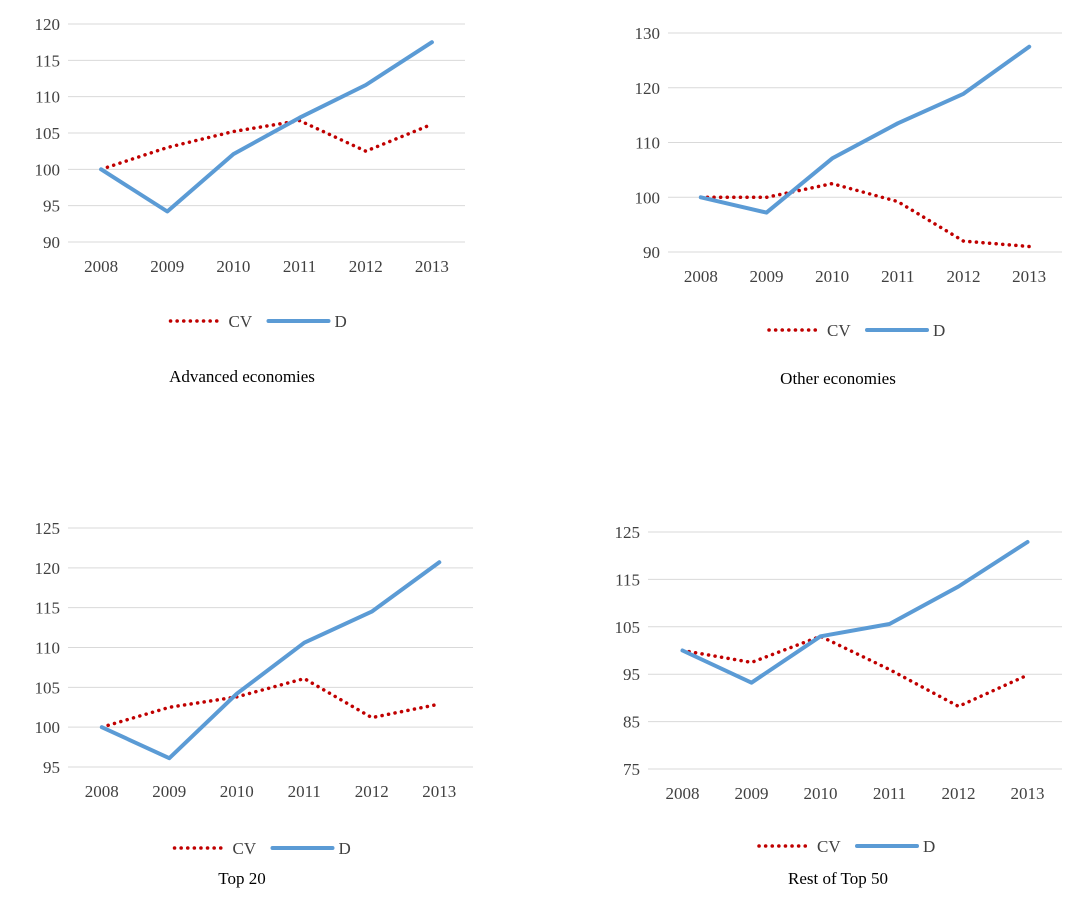 This screenshot has width=1066, height=921. Describe the element at coordinates (631, 722) in the screenshot. I see `y-tick-label: 85` at that location.